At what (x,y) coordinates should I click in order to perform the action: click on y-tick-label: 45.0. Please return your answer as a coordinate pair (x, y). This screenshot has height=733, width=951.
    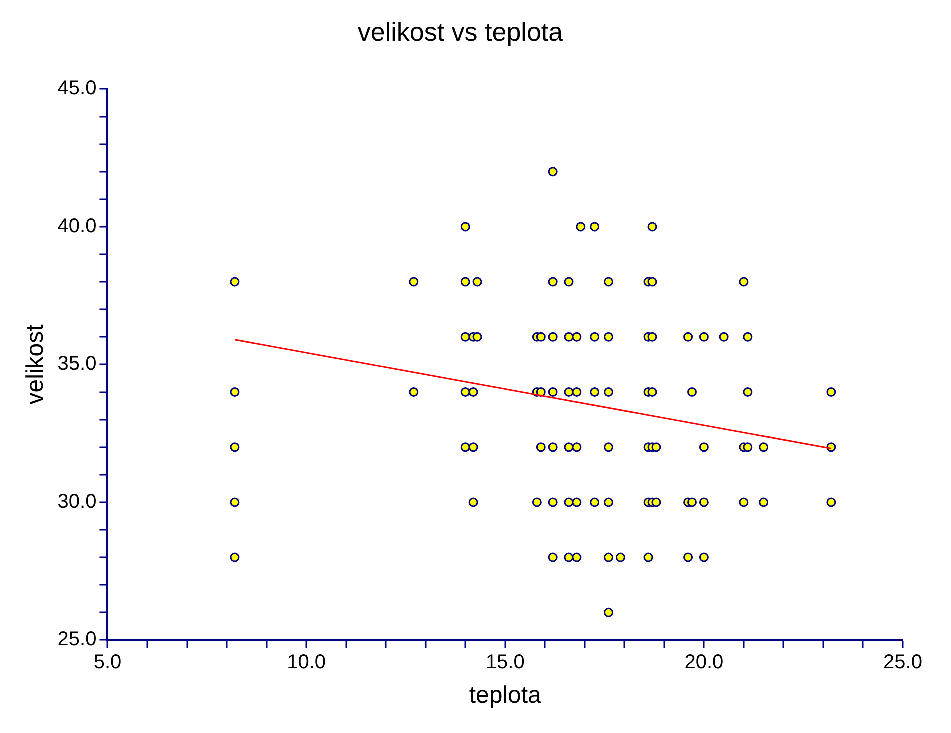
    Looking at the image, I should click on (77, 89).